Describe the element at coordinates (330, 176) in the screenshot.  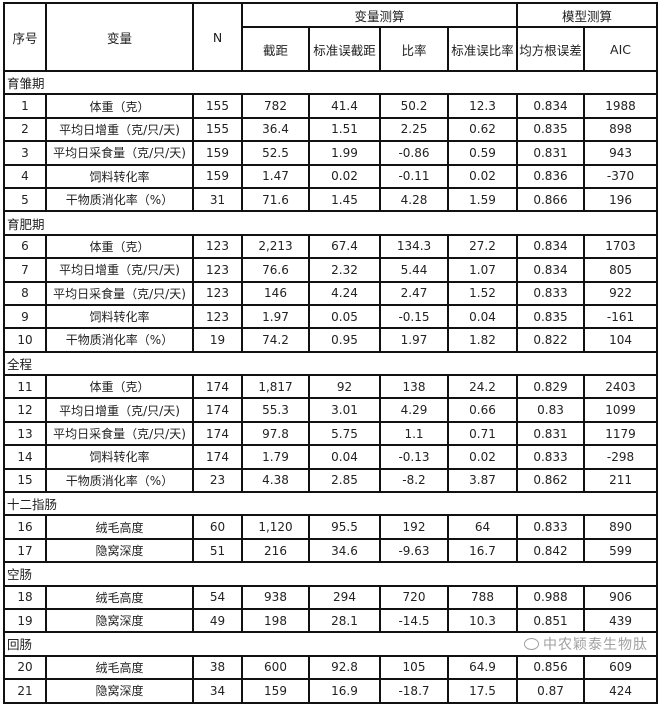
I see `table-row: 4 饲料转化率 159 1.47 0.02 -0.11 0.02 0.836 -370` at that location.